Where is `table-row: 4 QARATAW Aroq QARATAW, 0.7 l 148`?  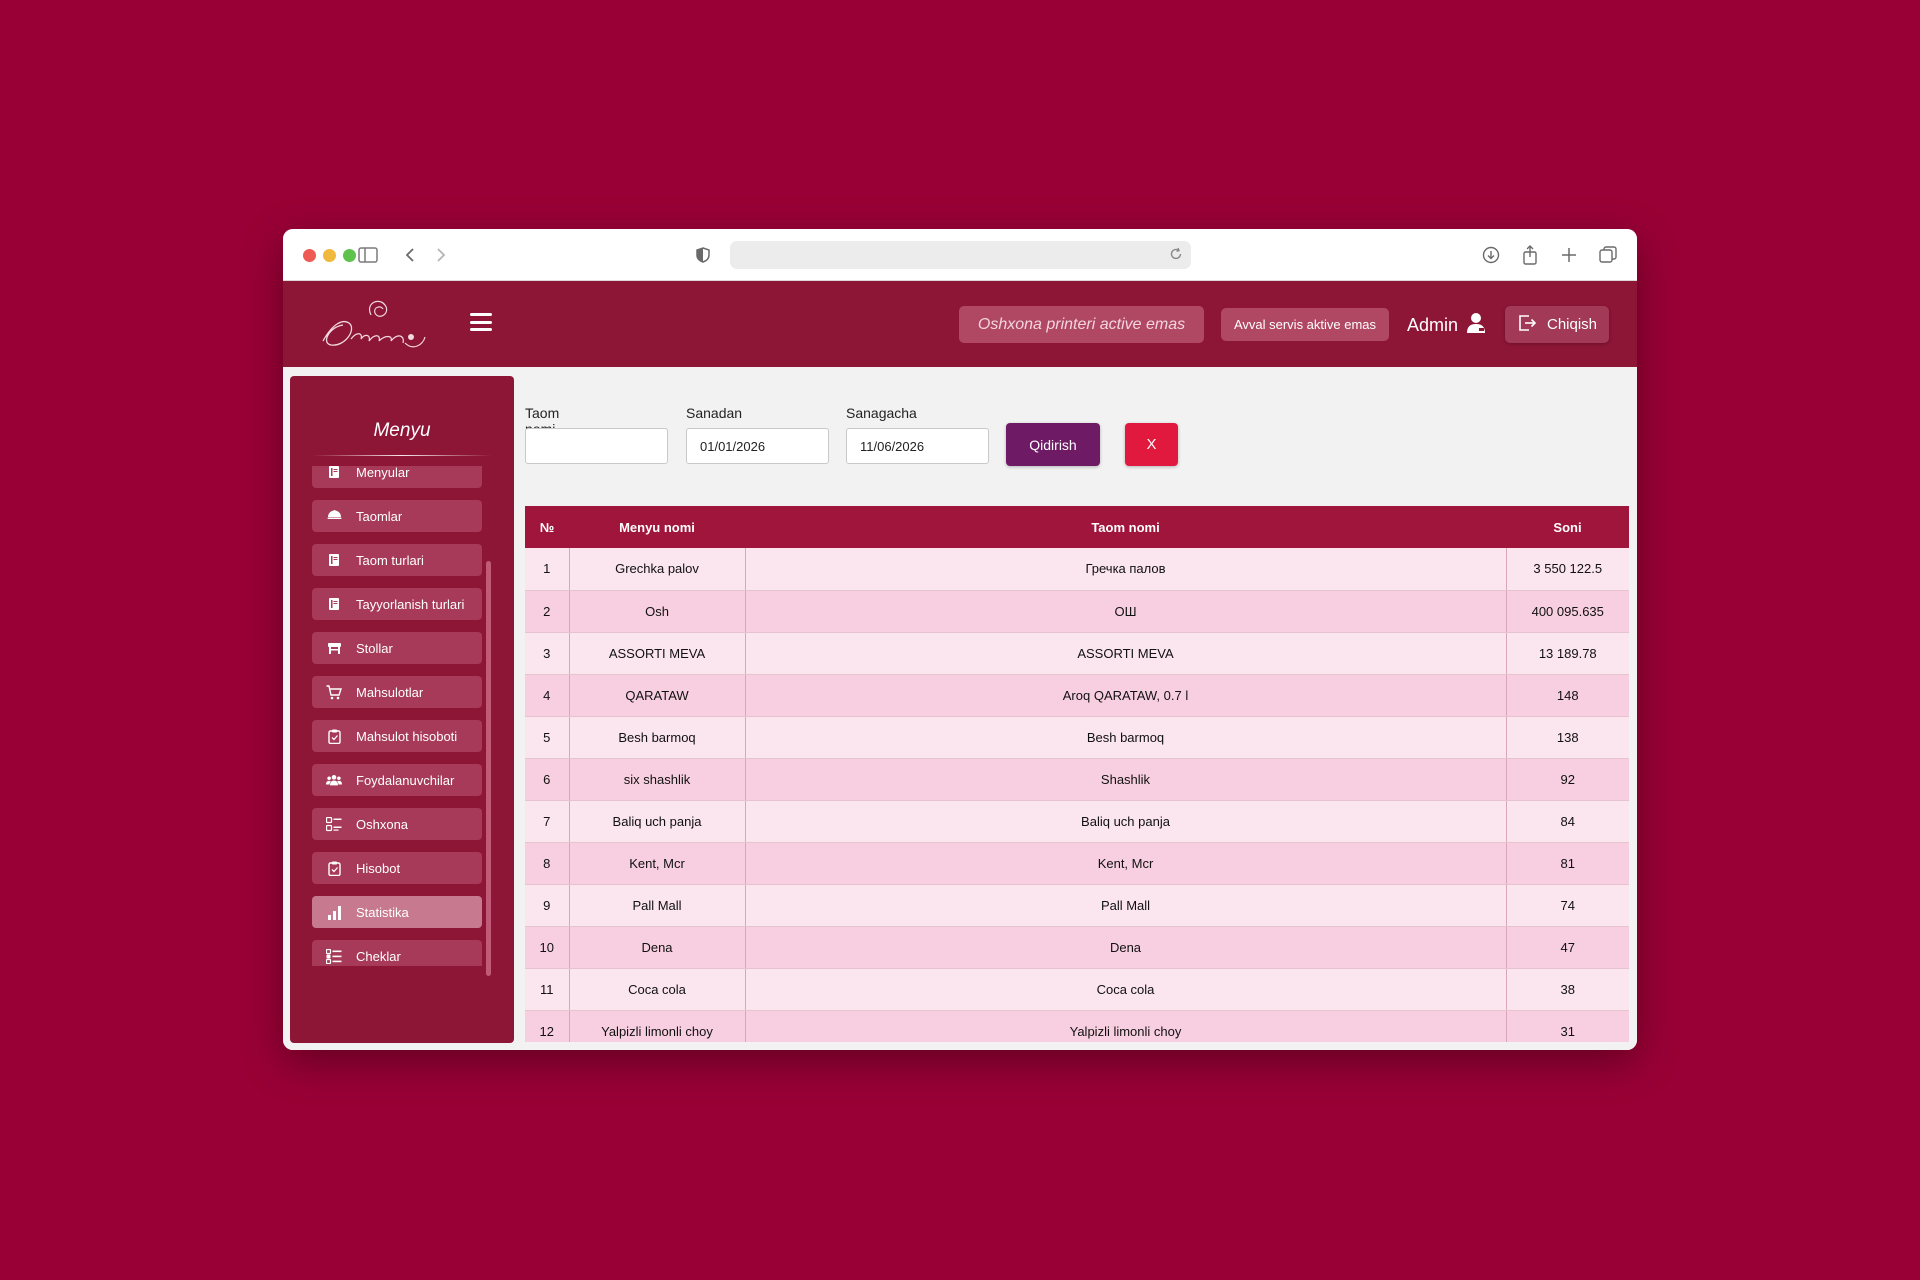 table-row: 4 QARATAW Aroq QARATAW, 0.7 l 148 is located at coordinates (1077, 695).